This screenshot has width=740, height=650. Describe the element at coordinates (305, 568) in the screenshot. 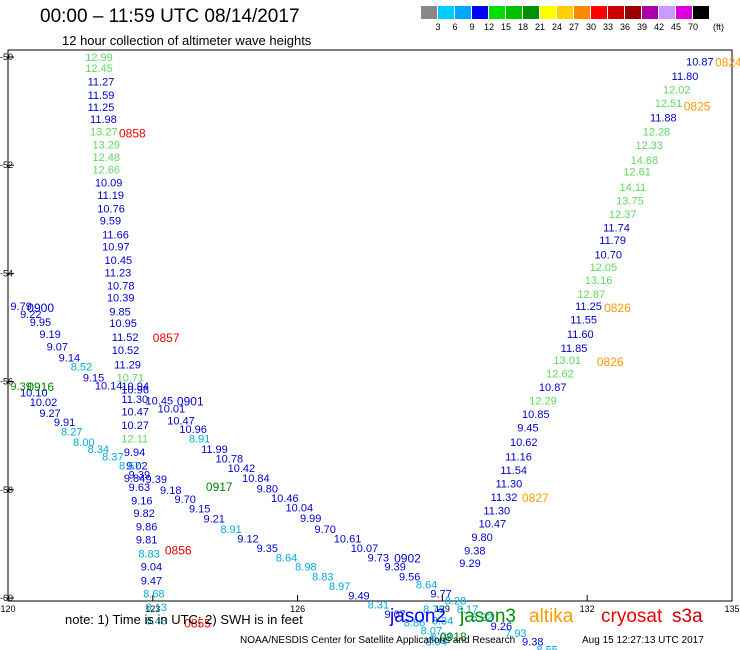

I see `wave-height-value: 8.98` at that location.